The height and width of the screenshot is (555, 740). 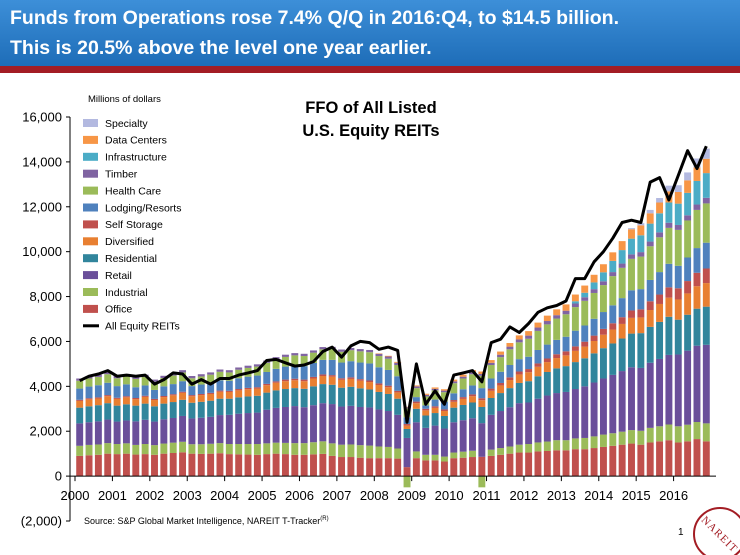 I want to click on y-tick-label: 12,000, so click(x=42, y=206).